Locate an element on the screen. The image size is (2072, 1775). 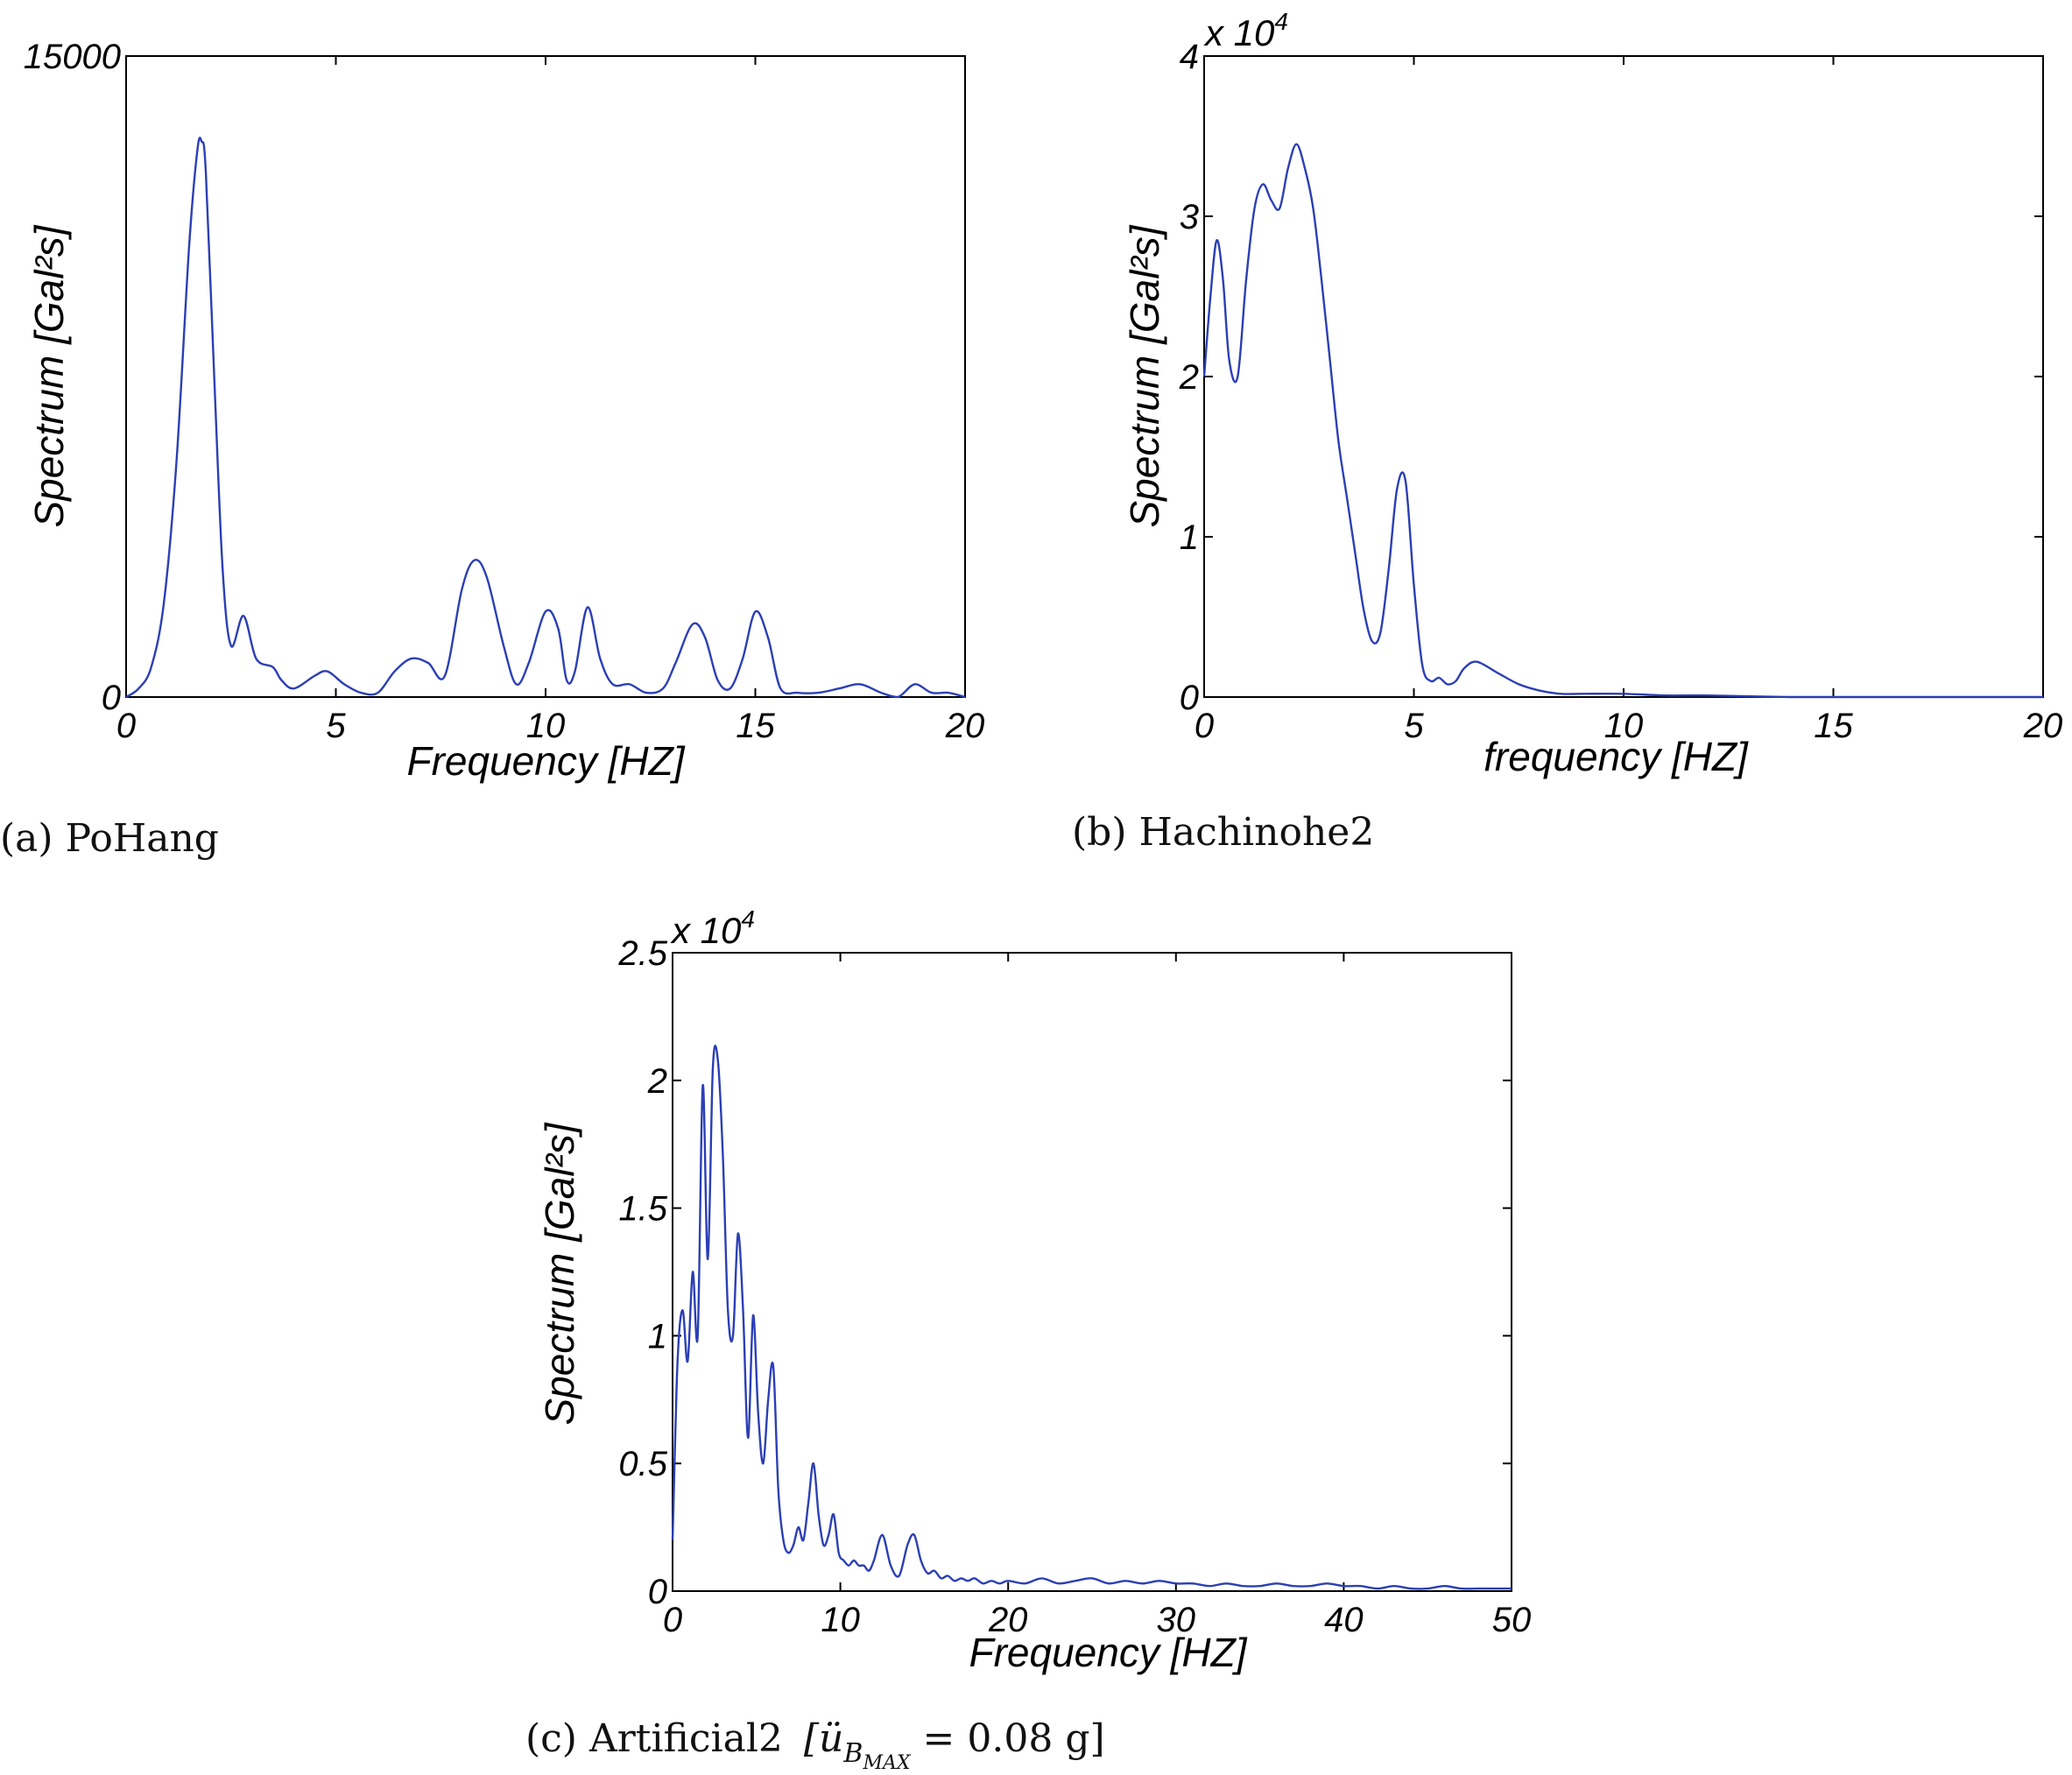
x-tick-label-a-2: 10 is located at coordinates (546, 726).